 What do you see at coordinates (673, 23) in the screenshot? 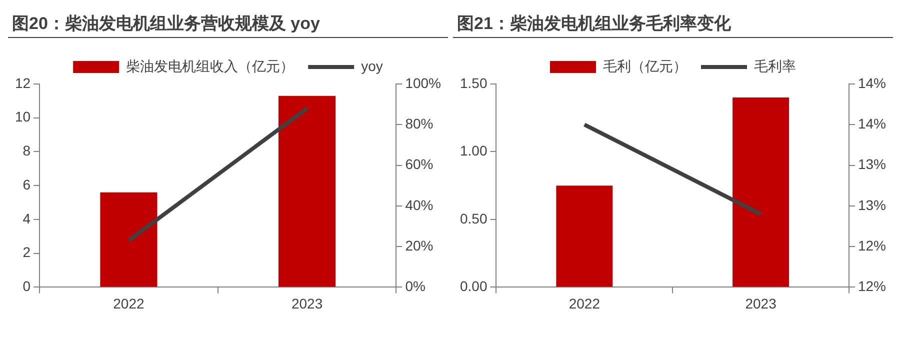
I see `chart-title: 图21：柴油发电机组业务毛利率变化` at bounding box center [673, 23].